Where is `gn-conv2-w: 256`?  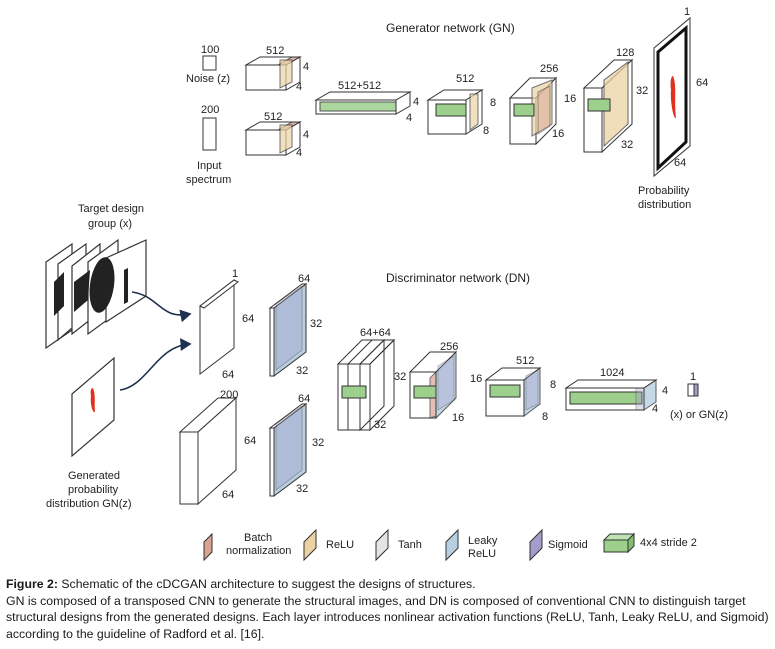
gn-conv2-w: 256 is located at coordinates (549, 69).